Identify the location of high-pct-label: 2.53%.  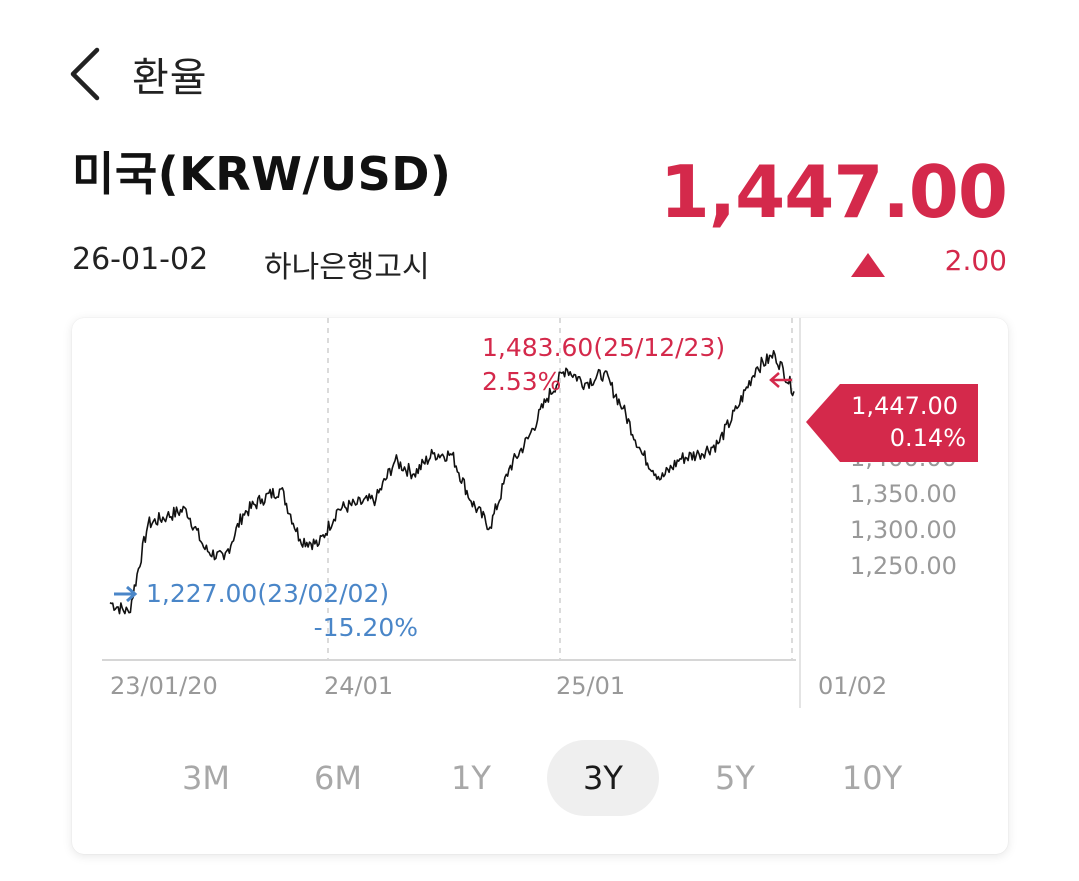
(521, 381).